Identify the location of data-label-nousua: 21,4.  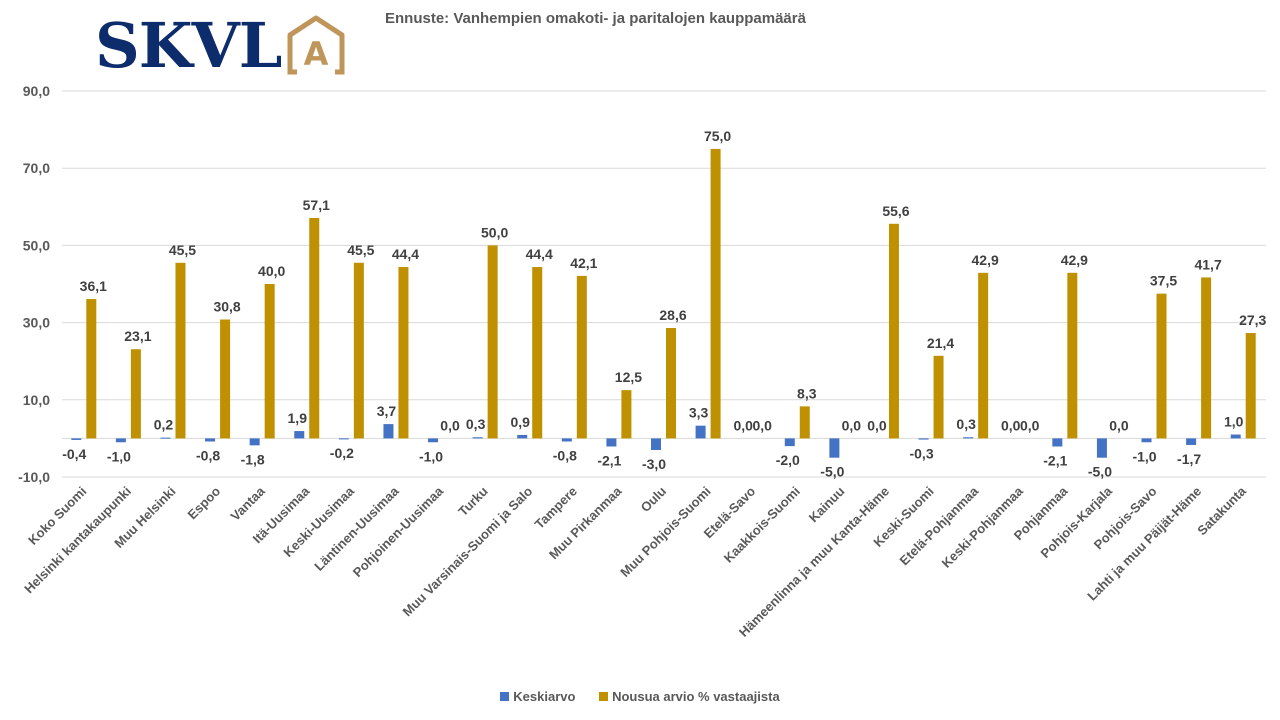
(940, 343).